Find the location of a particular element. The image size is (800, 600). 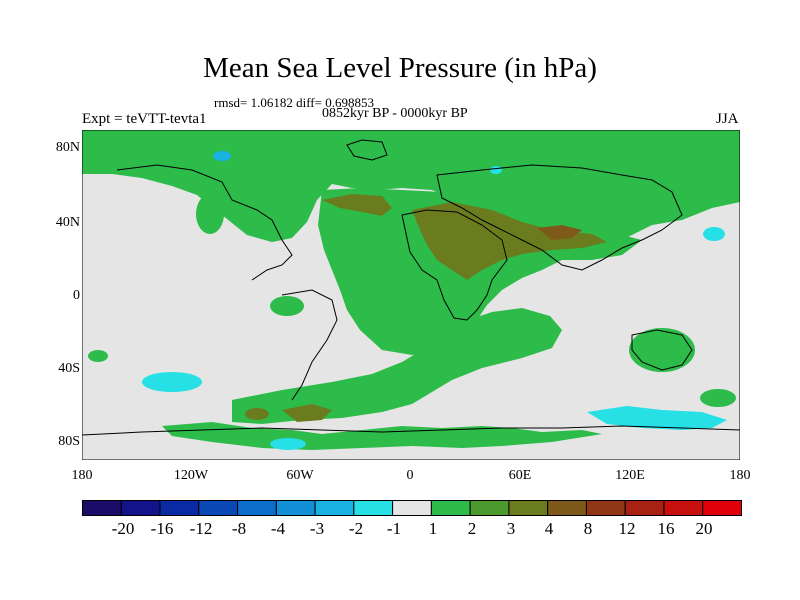

colorbar-label: 8 is located at coordinates (588, 528).